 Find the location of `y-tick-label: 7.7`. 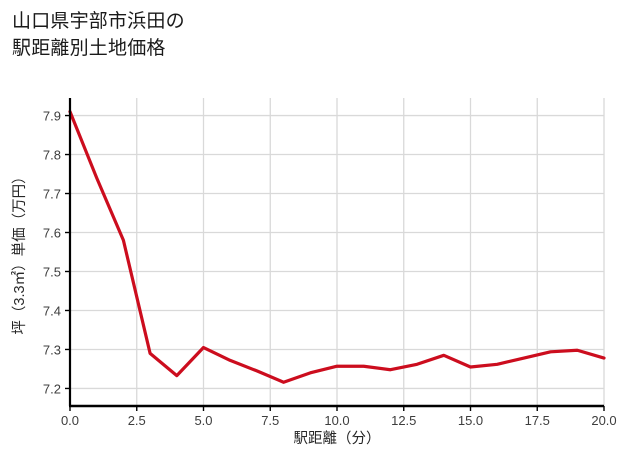

y-tick-label: 7.7 is located at coordinates (52, 194).